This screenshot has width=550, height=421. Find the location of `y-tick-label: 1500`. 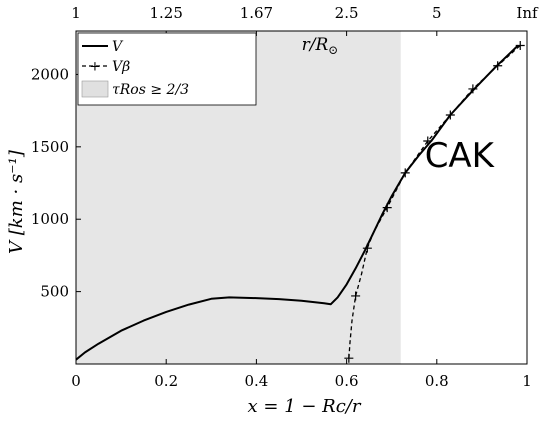

y-tick-label: 1500 is located at coordinates (50, 147).